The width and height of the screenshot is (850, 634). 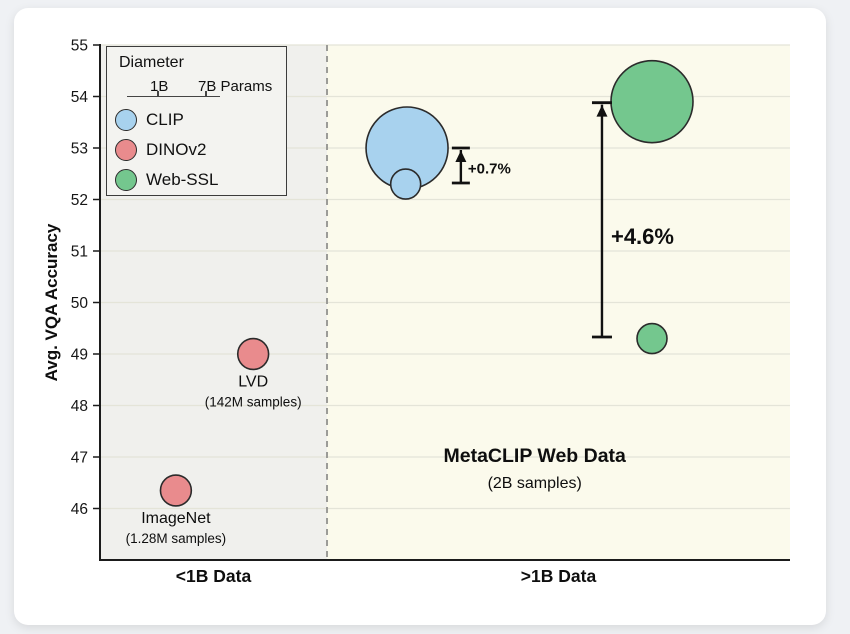 What do you see at coordinates (126, 120) in the screenshot?
I see `clip-color-swatch` at bounding box center [126, 120].